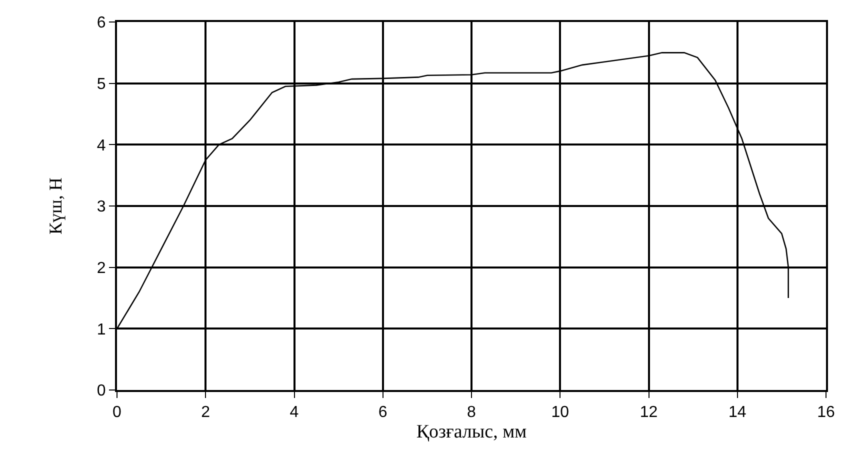 This screenshot has height=466, width=845. Describe the element at coordinates (101, 329) in the screenshot. I see `y-tick-label: 1` at that location.